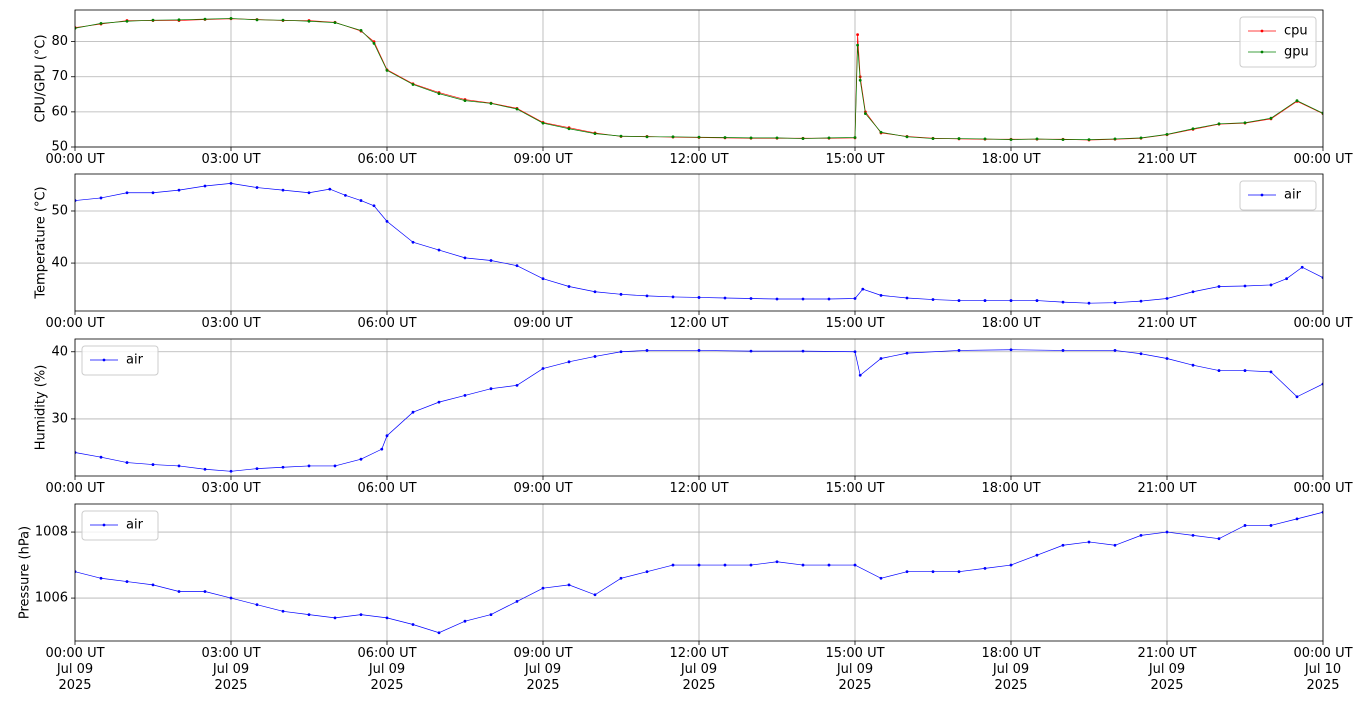 The image size is (1364, 707). What do you see at coordinates (387, 669) in the screenshot?
I see `x-tick-label: 06:00 UT Jul 09 2025` at bounding box center [387, 669].